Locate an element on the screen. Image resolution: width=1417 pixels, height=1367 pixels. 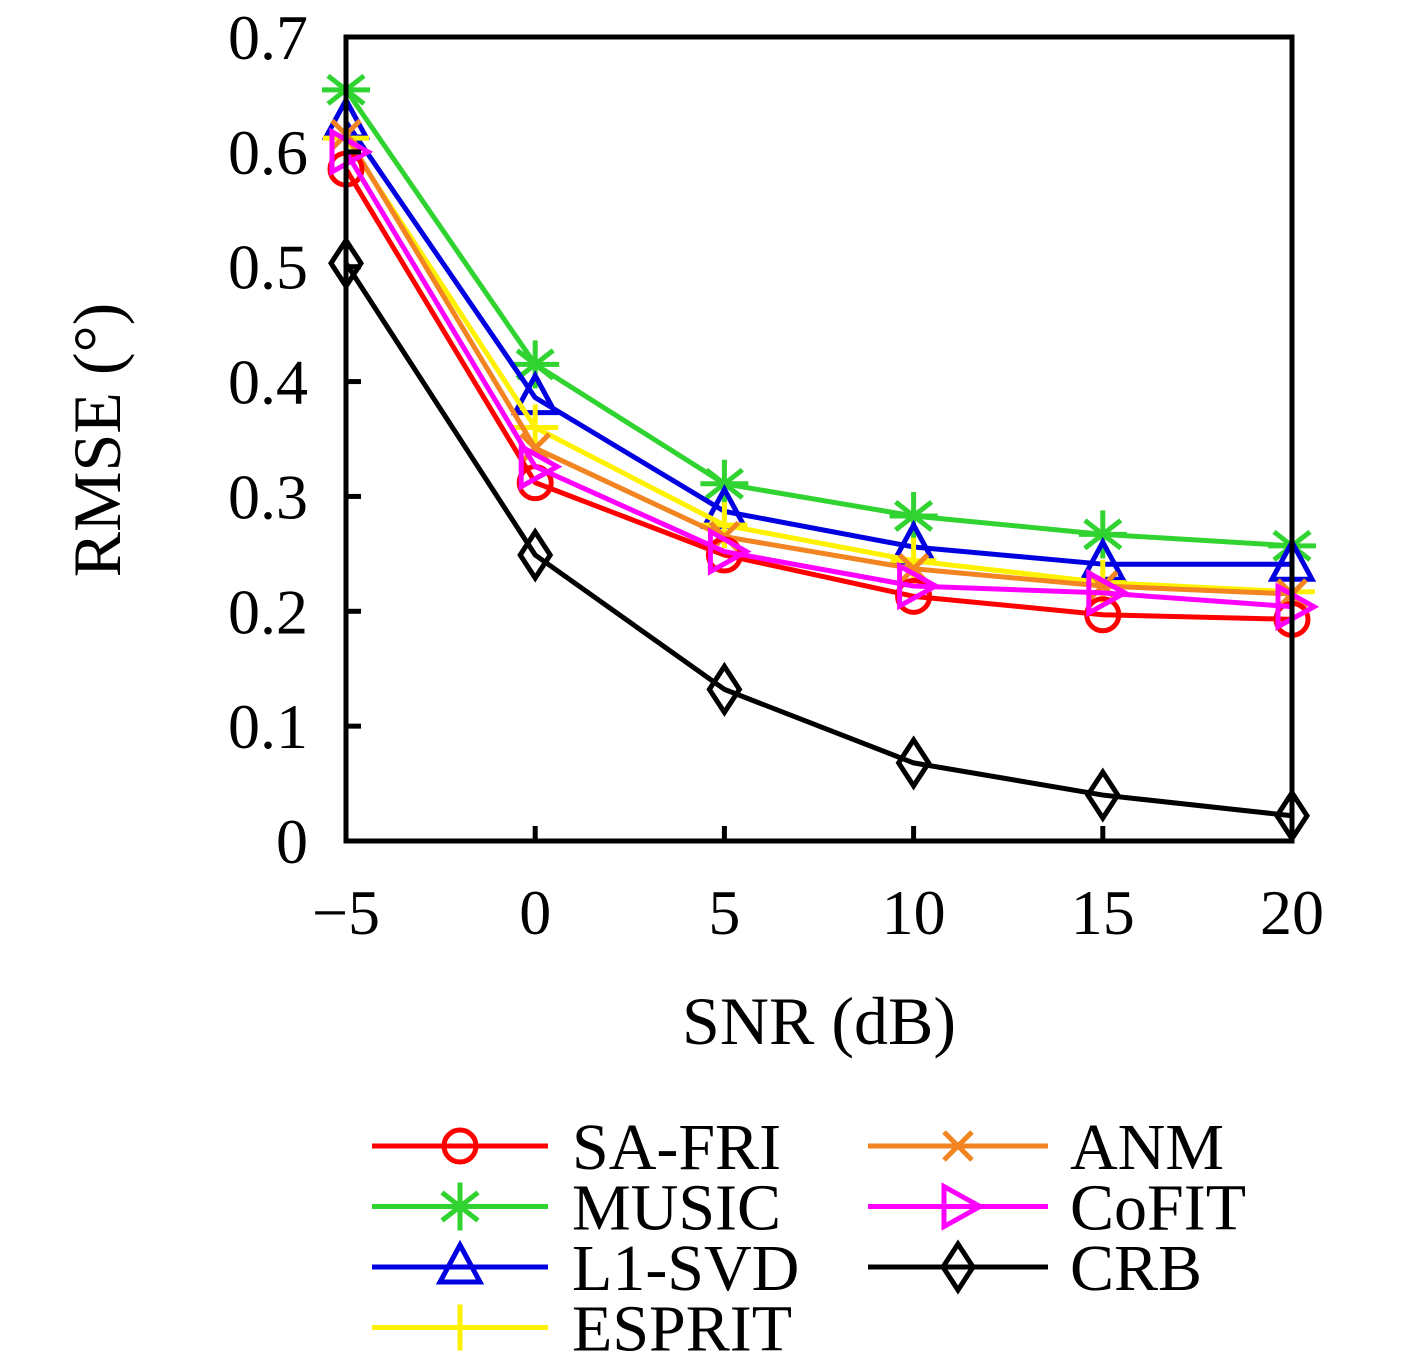
legend-label: SA-FRI is located at coordinates (676, 1147).